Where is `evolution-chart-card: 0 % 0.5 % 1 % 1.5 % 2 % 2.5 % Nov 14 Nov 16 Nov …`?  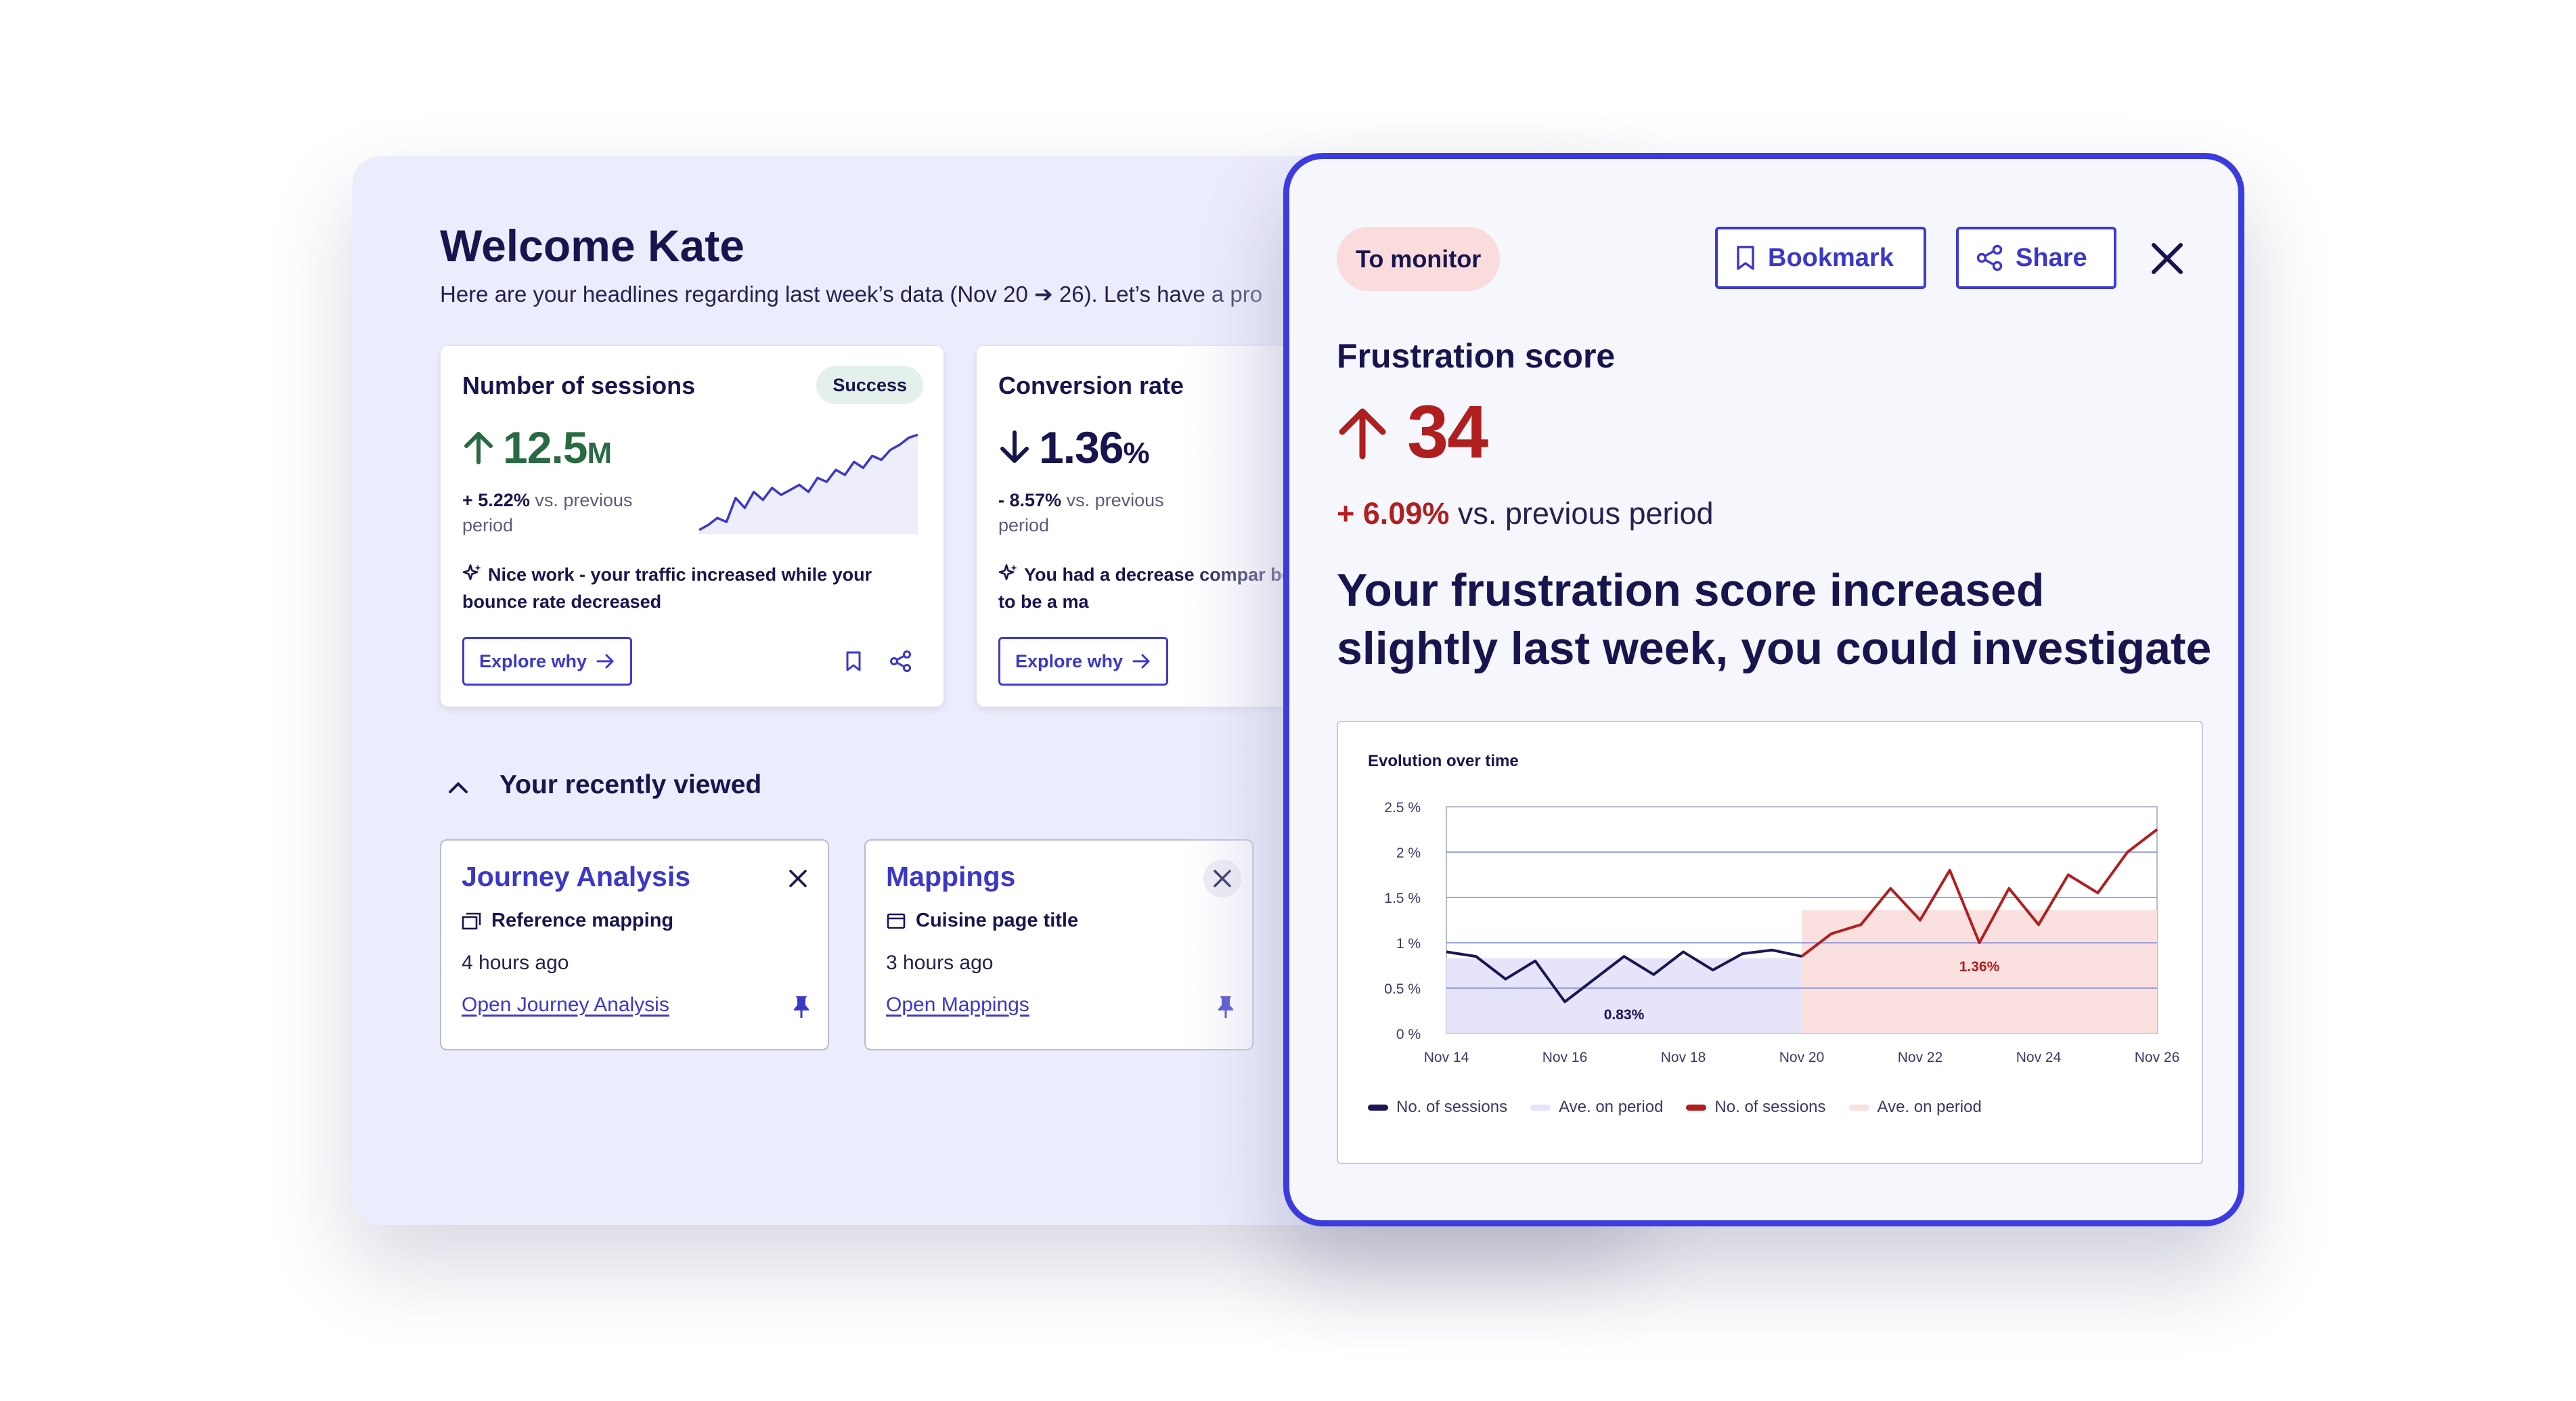 evolution-chart-card: 0 % 0.5 % 1 % 1.5 % 2 % 2.5 % Nov 14 Nov 16 Nov … is located at coordinates (1770, 943).